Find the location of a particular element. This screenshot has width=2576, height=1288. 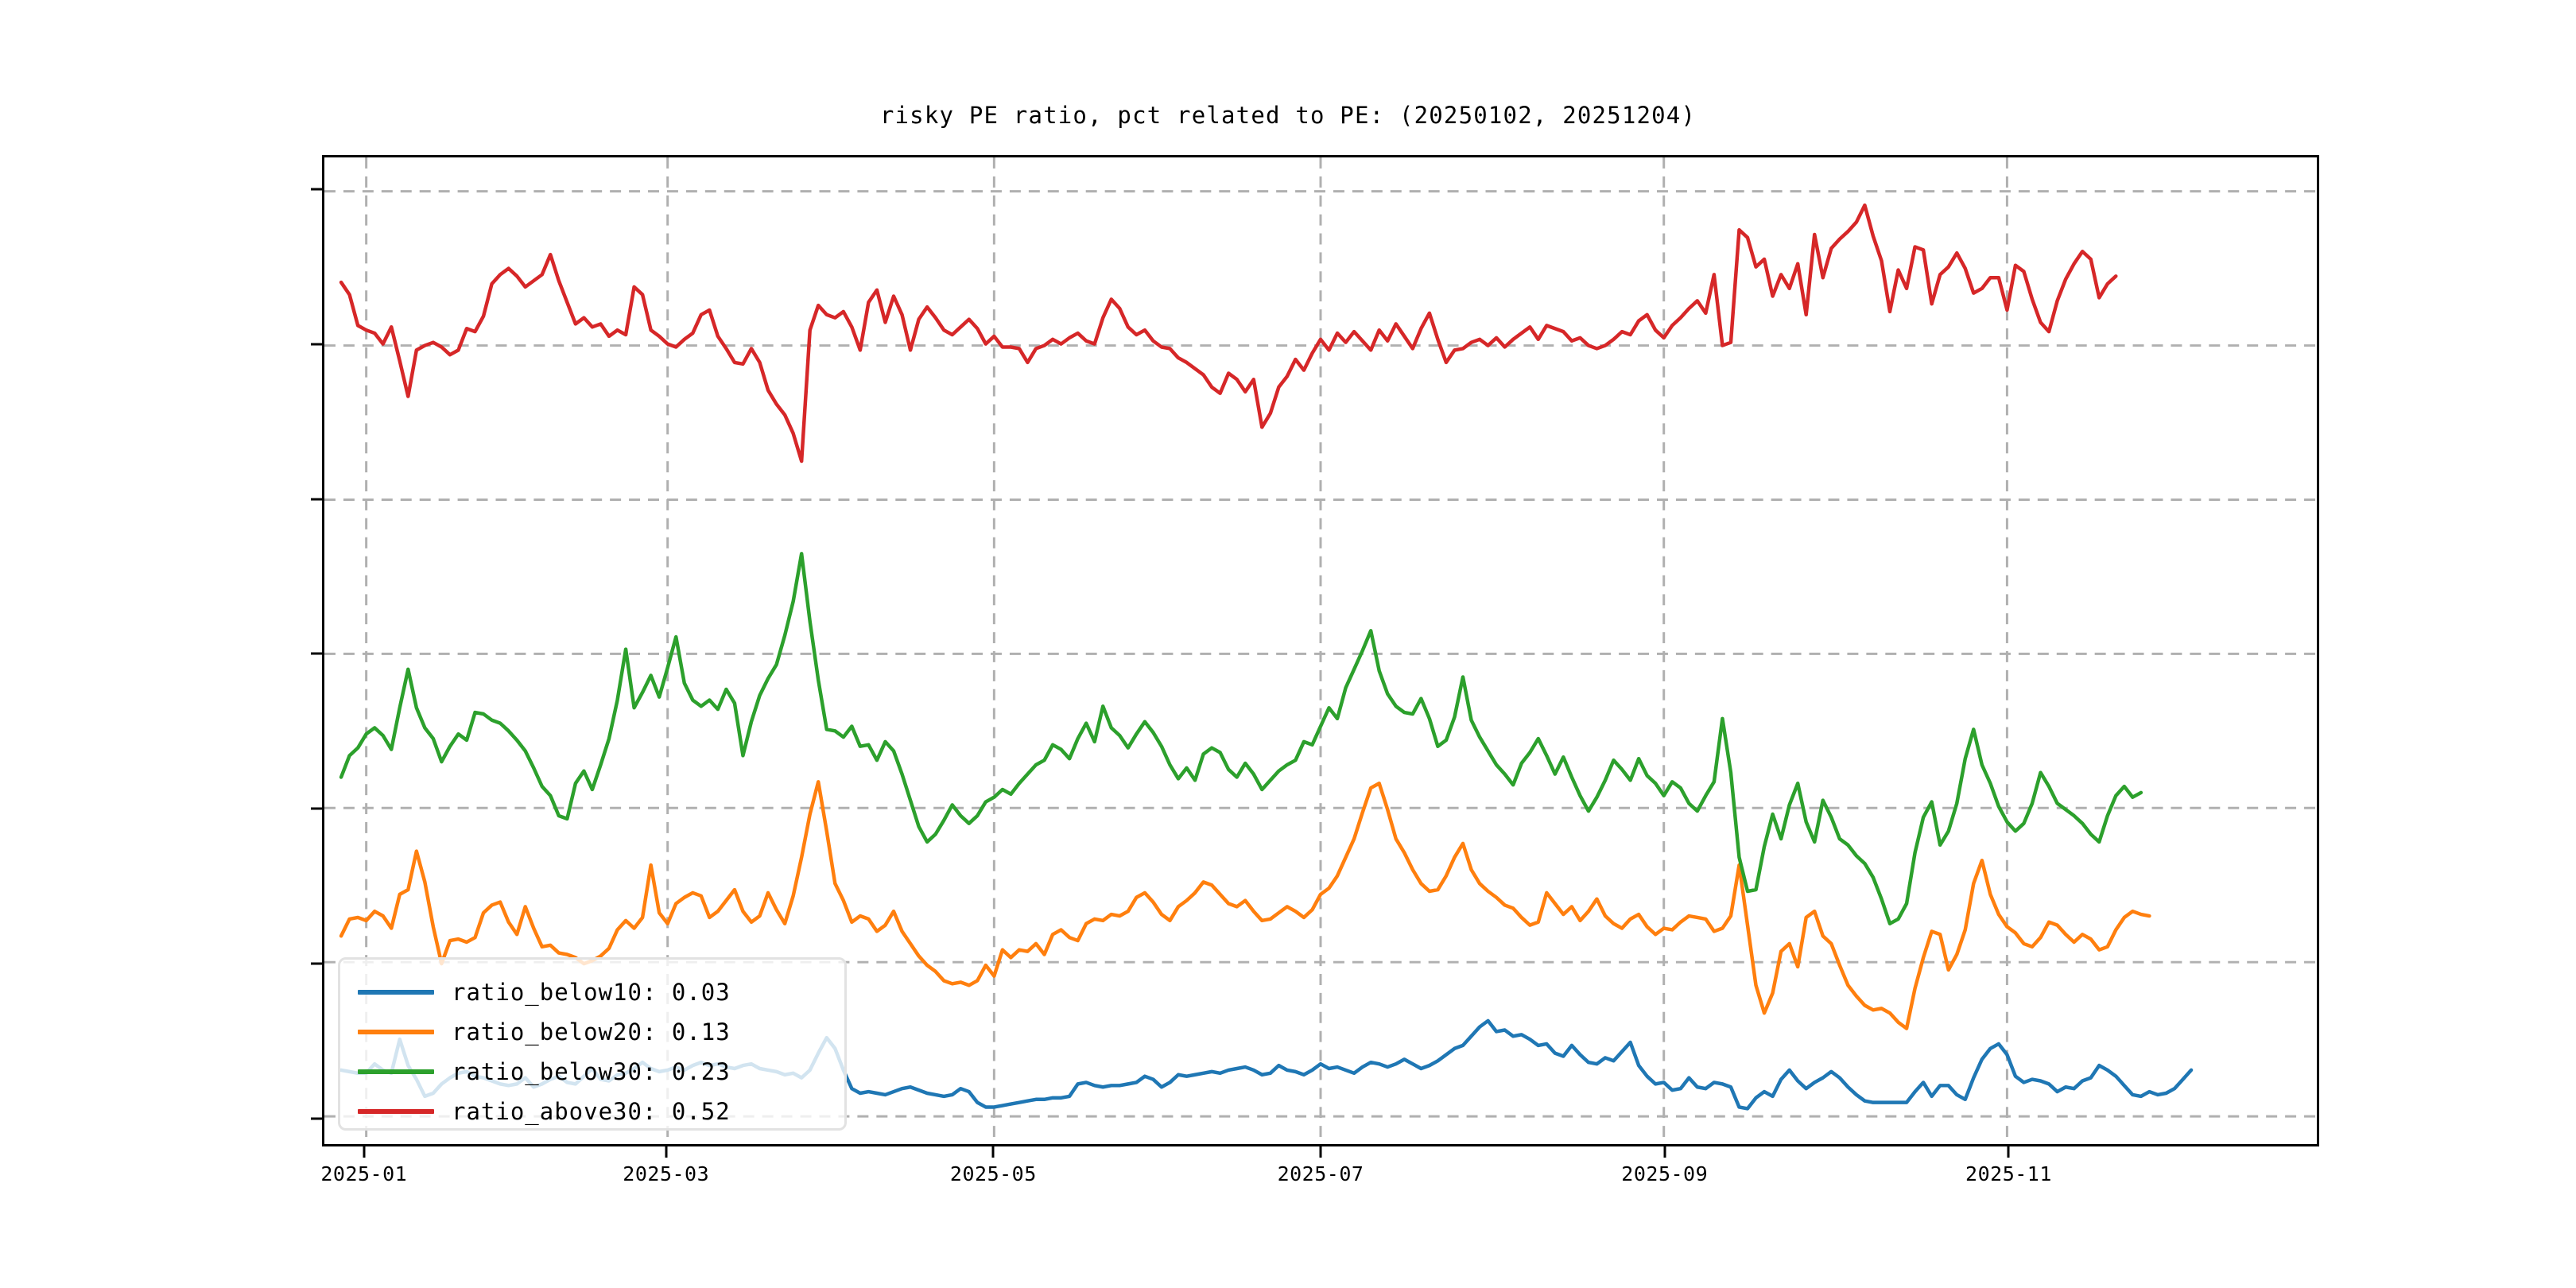

x-axis-tick-label: 2025-03 is located at coordinates (666, 1173).